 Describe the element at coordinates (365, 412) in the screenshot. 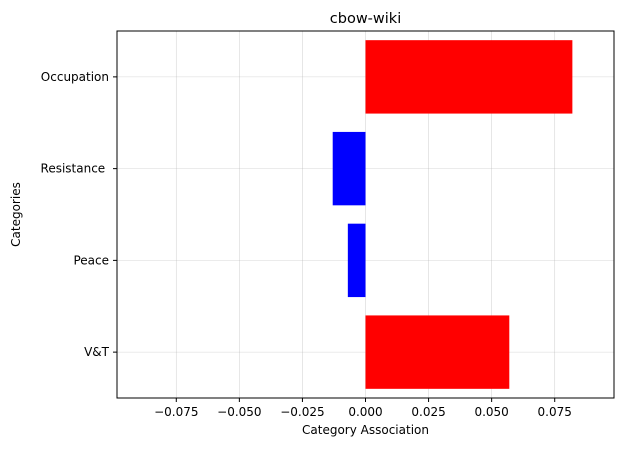

I see `x-tick-label: 0.000` at that location.